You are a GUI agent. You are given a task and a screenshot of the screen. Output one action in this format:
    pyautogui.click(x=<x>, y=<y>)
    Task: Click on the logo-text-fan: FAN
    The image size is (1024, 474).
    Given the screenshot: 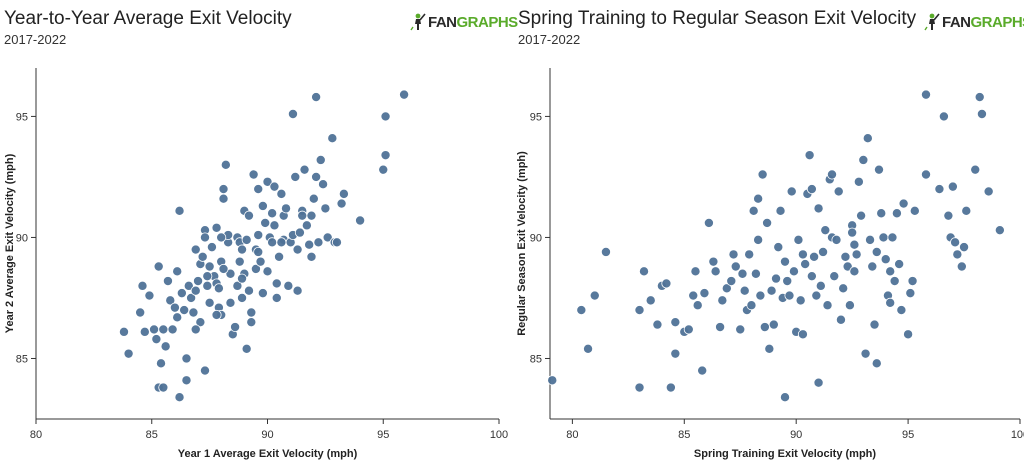 What is the action you would take?
    pyautogui.click(x=442, y=22)
    